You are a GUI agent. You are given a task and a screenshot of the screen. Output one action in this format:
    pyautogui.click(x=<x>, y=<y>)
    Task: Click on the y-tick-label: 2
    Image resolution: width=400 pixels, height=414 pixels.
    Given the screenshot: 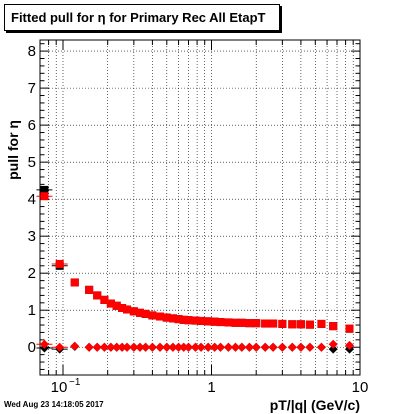 What is the action you would take?
    pyautogui.click(x=32, y=273)
    